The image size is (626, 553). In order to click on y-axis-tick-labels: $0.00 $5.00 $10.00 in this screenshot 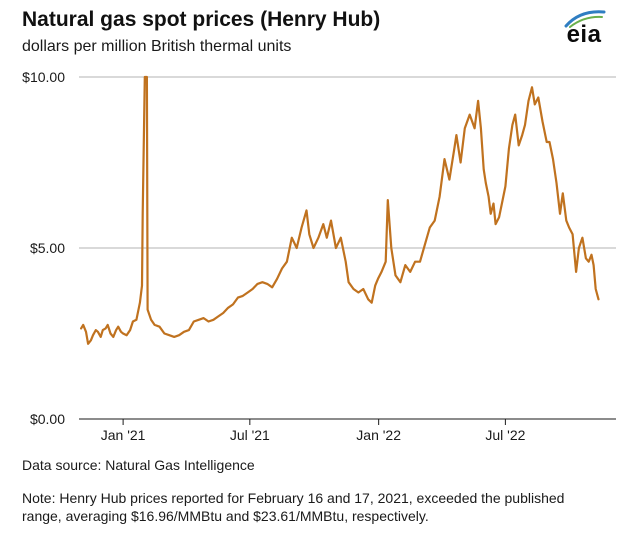, I will do `click(43, 248)`.